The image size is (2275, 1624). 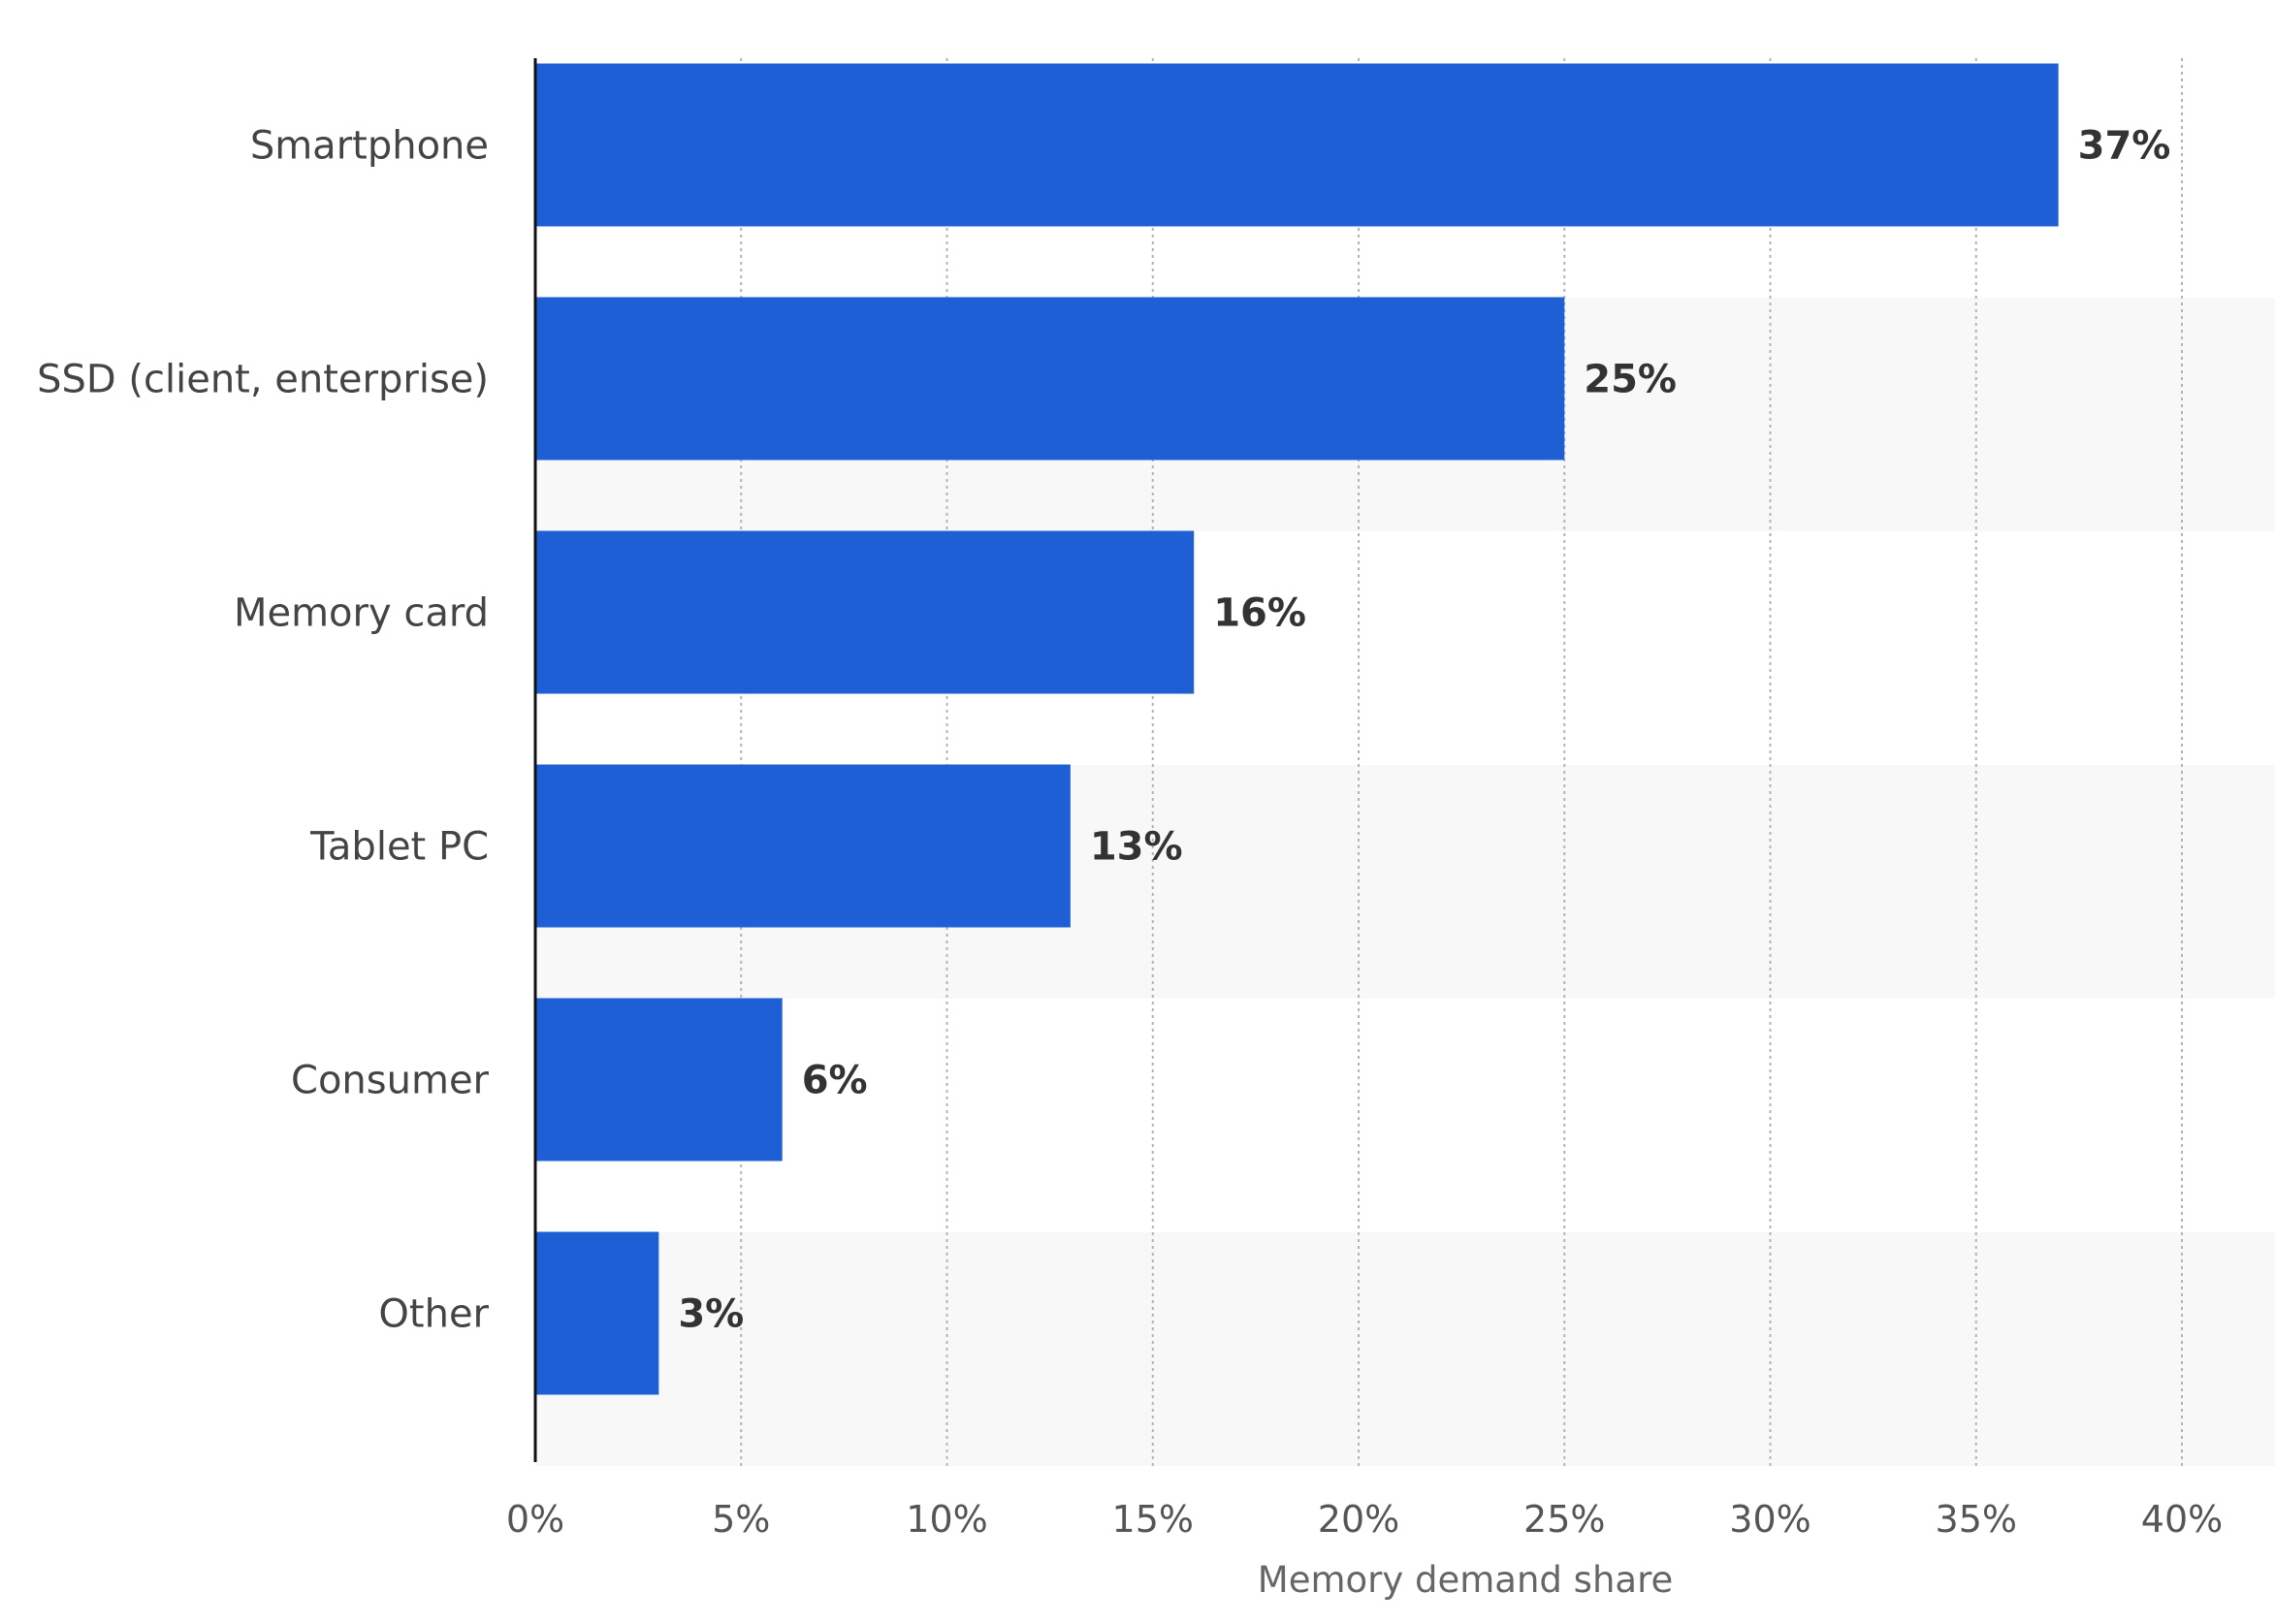 I want to click on category-label: Smartphone, so click(x=369, y=146).